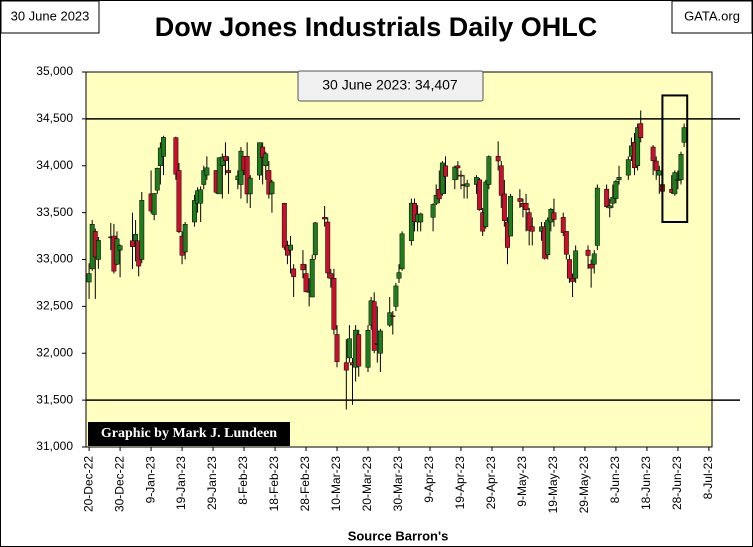 This screenshot has width=753, height=547. I want to click on y-tick-label: 32,500, so click(54, 306).